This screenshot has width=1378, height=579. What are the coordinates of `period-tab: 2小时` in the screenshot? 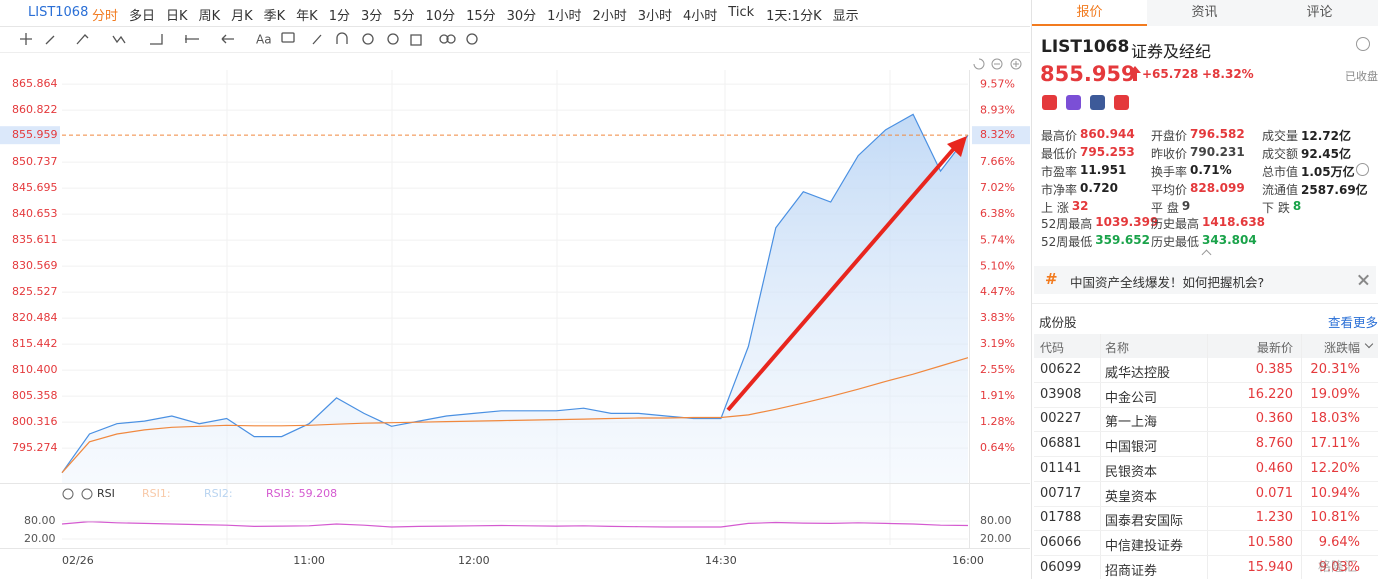 It's located at (609, 16).